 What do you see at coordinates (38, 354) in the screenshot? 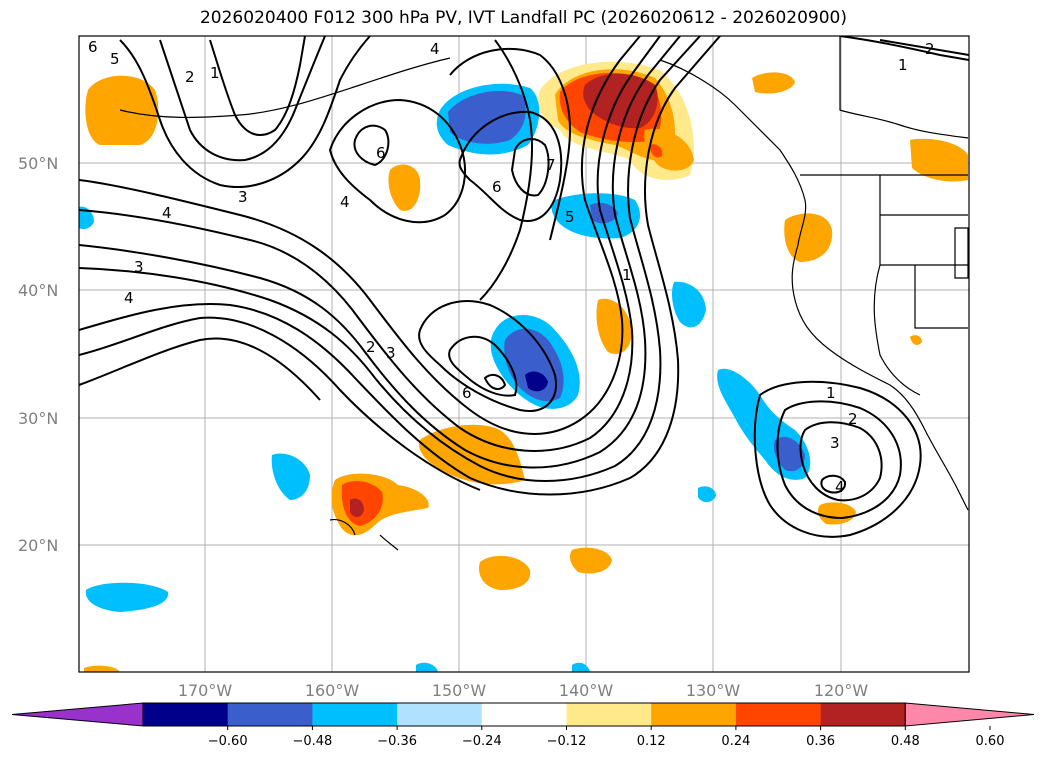
I see `latitude-labels: 50°N 40°N 30°N 20°N` at bounding box center [38, 354].